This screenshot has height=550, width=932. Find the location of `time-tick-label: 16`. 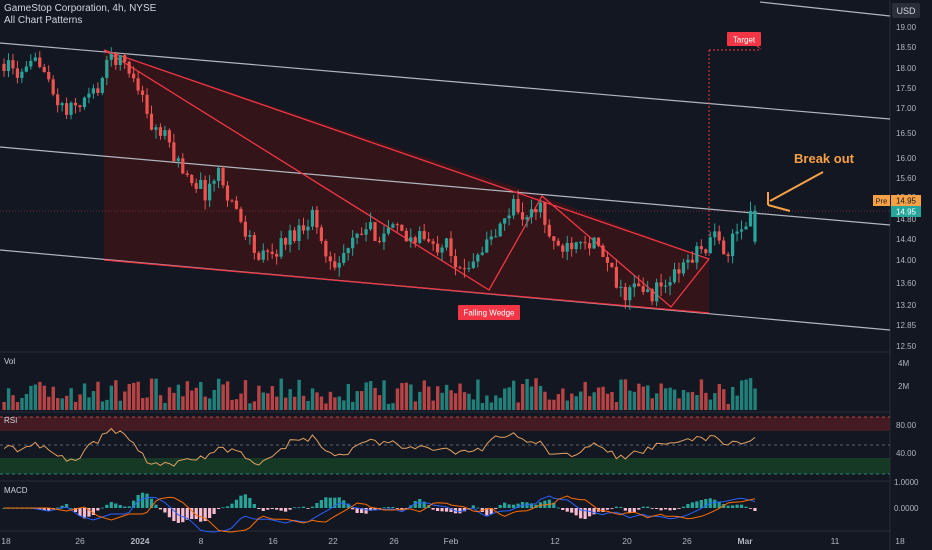

time-tick-label: 16 is located at coordinates (273, 541).